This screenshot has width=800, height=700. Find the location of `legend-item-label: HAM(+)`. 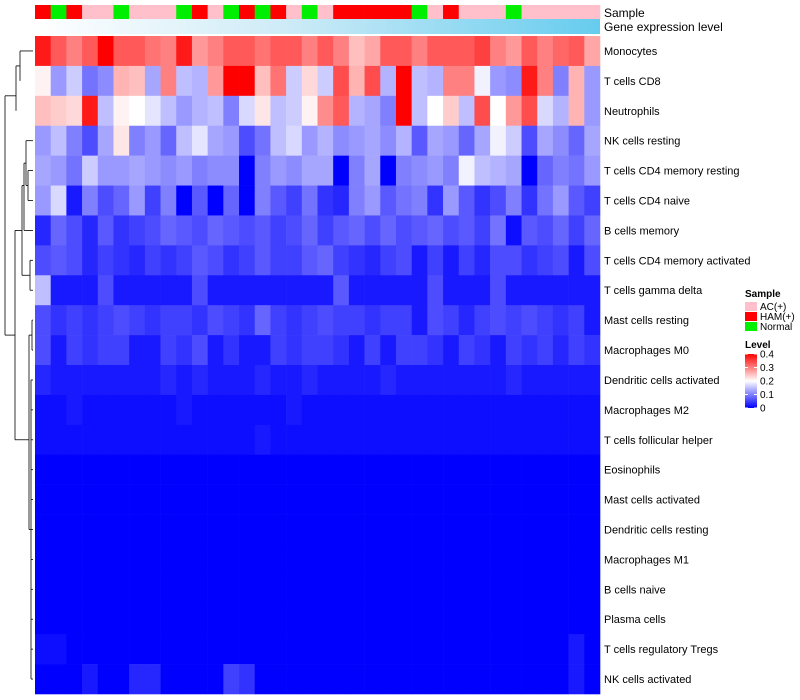

legend-item-label: HAM(+) is located at coordinates (777, 317).